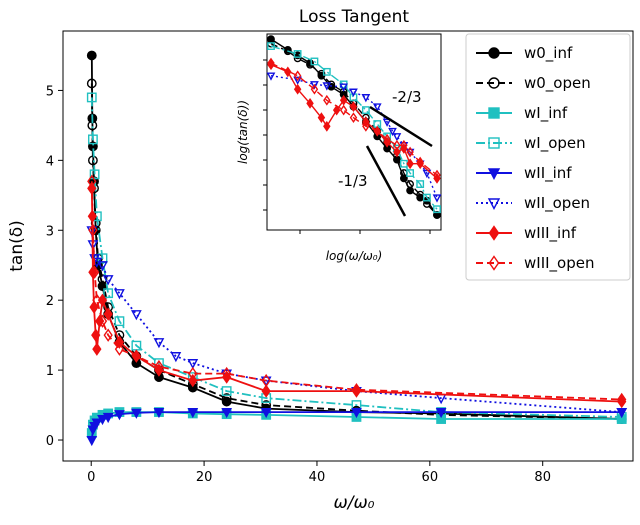 This screenshot has height=525, width=640. Describe the element at coordinates (50, 91) in the screenshot. I see `y-tick-label: 5` at that location.